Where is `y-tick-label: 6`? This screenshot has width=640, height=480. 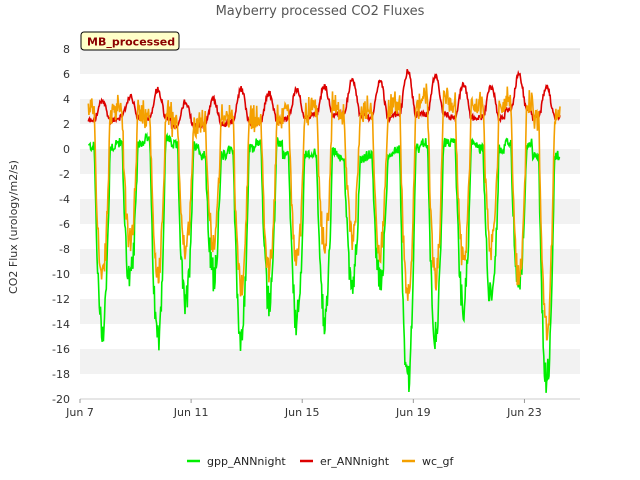 y-tick-label: 6 is located at coordinates (66, 74).